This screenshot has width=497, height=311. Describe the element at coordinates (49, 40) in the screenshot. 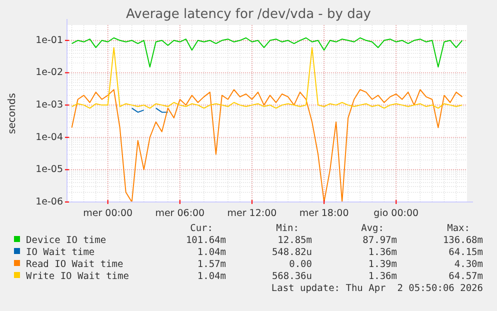

I see `y-tick-label: 1e-01` at that location.